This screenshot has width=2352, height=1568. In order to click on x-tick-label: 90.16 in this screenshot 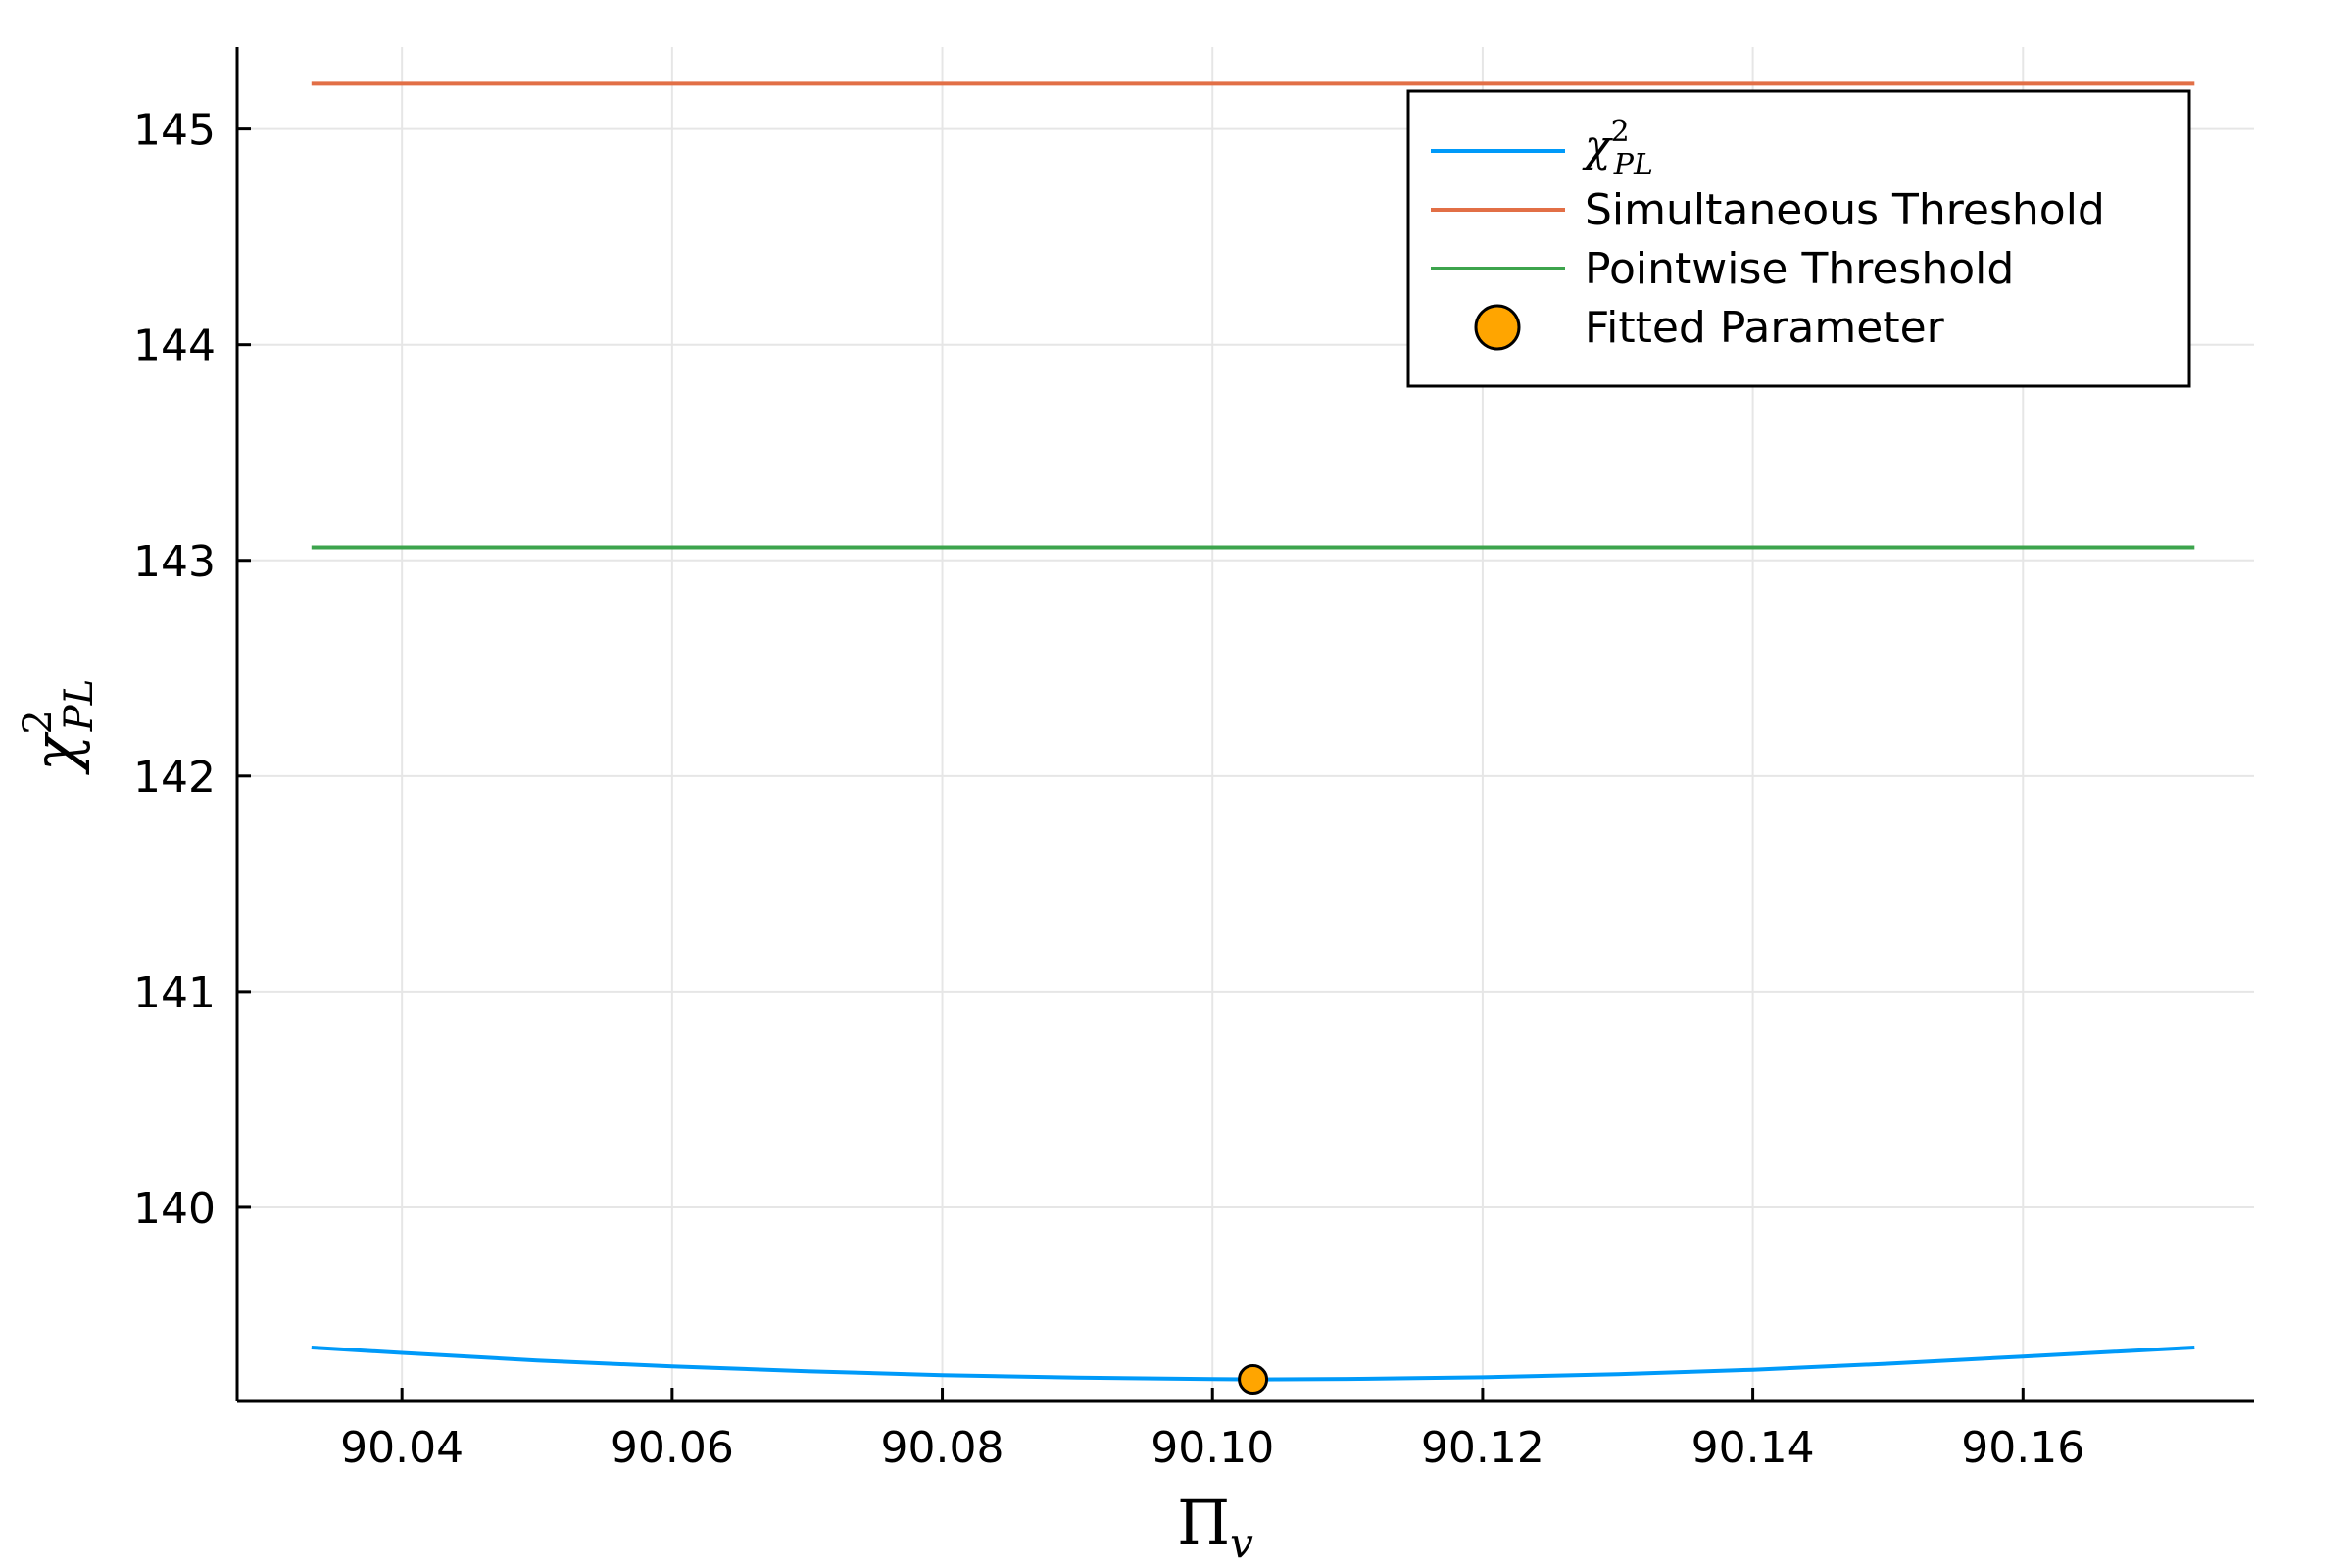, I will do `click(2022, 1448)`.